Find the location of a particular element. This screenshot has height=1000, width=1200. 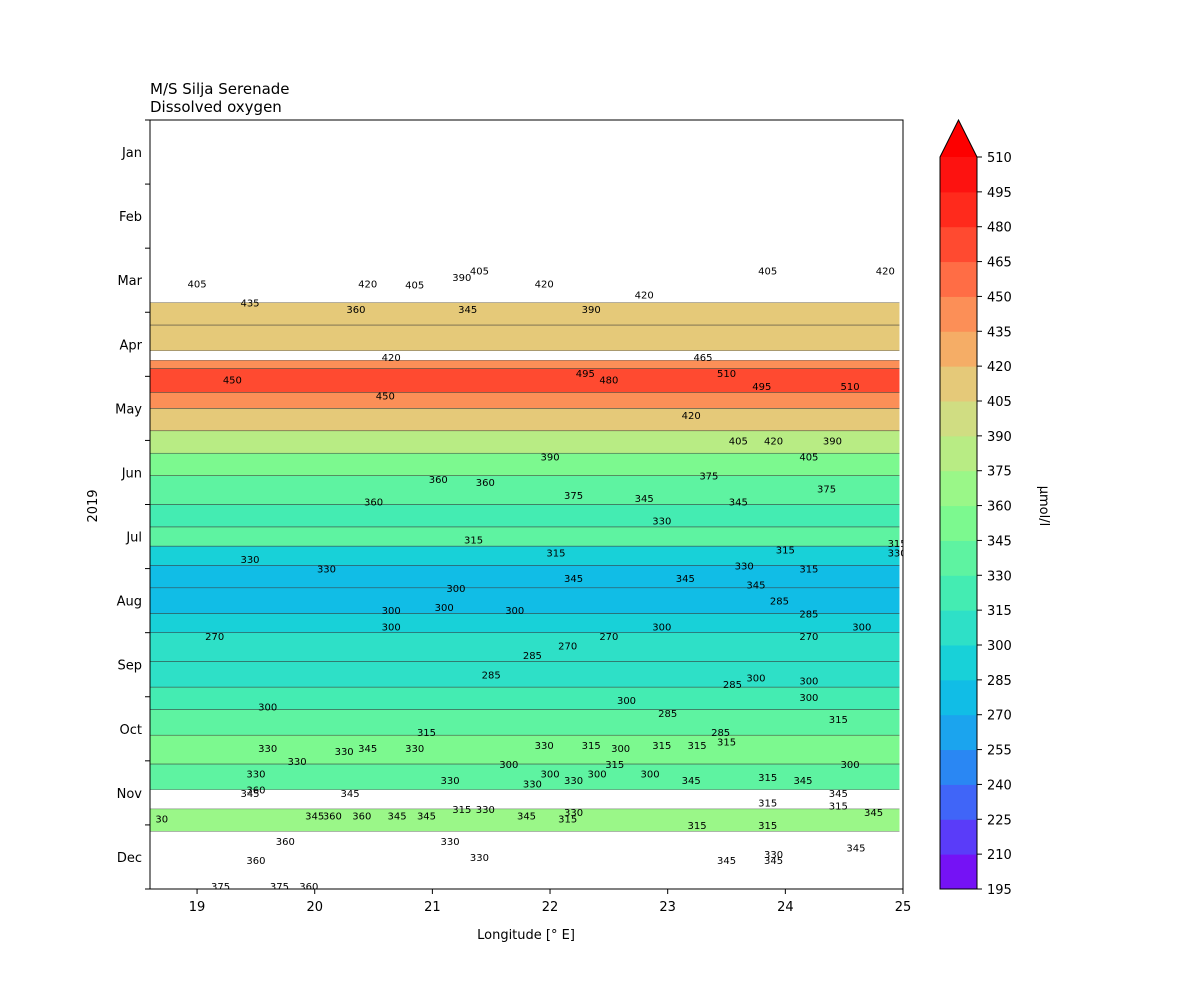

contour-label-22: 420 is located at coordinates (691, 416).